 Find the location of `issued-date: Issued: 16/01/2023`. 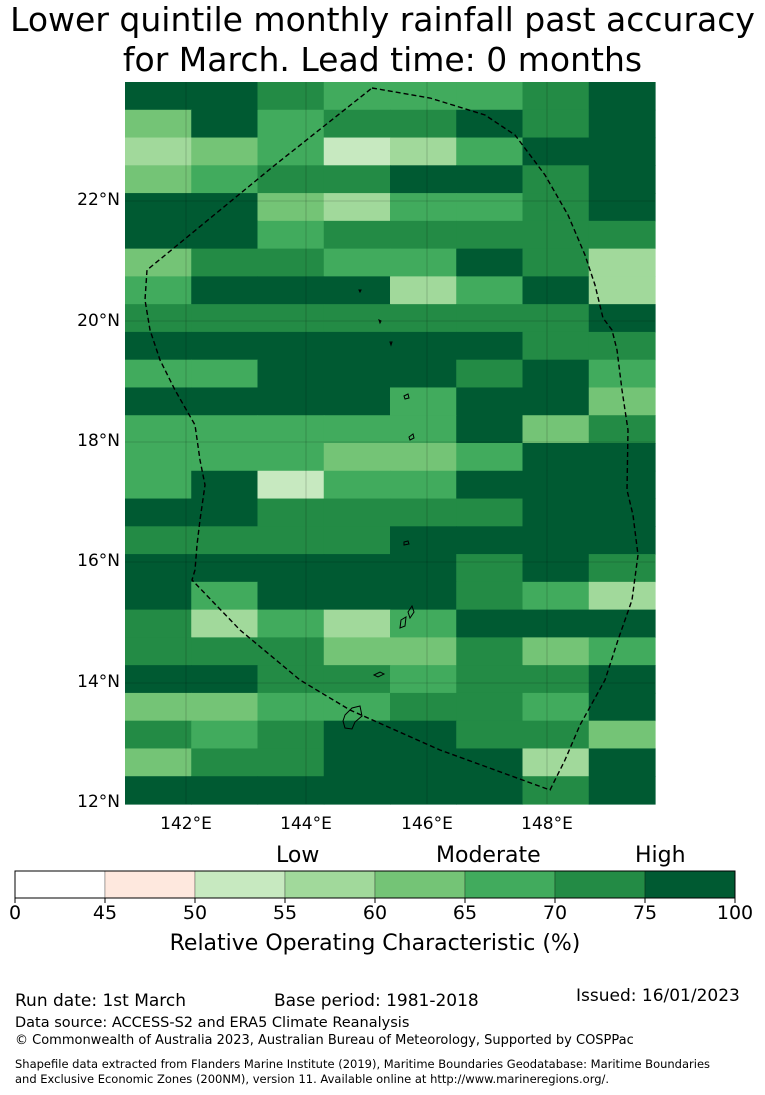

issued-date: Issued: 16/01/2023 is located at coordinates (658, 996).